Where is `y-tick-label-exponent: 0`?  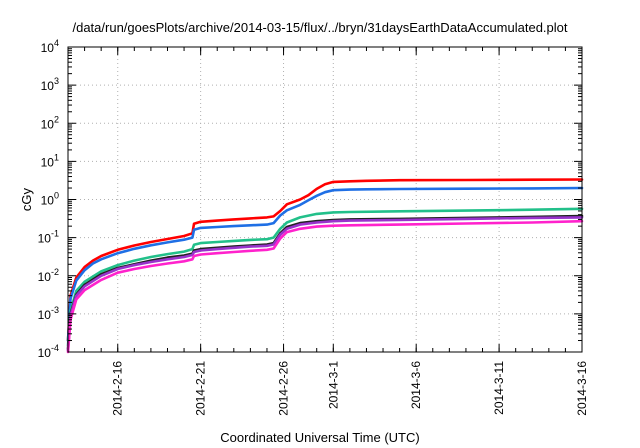
y-tick-label-exponent: 0 is located at coordinates (56, 196).